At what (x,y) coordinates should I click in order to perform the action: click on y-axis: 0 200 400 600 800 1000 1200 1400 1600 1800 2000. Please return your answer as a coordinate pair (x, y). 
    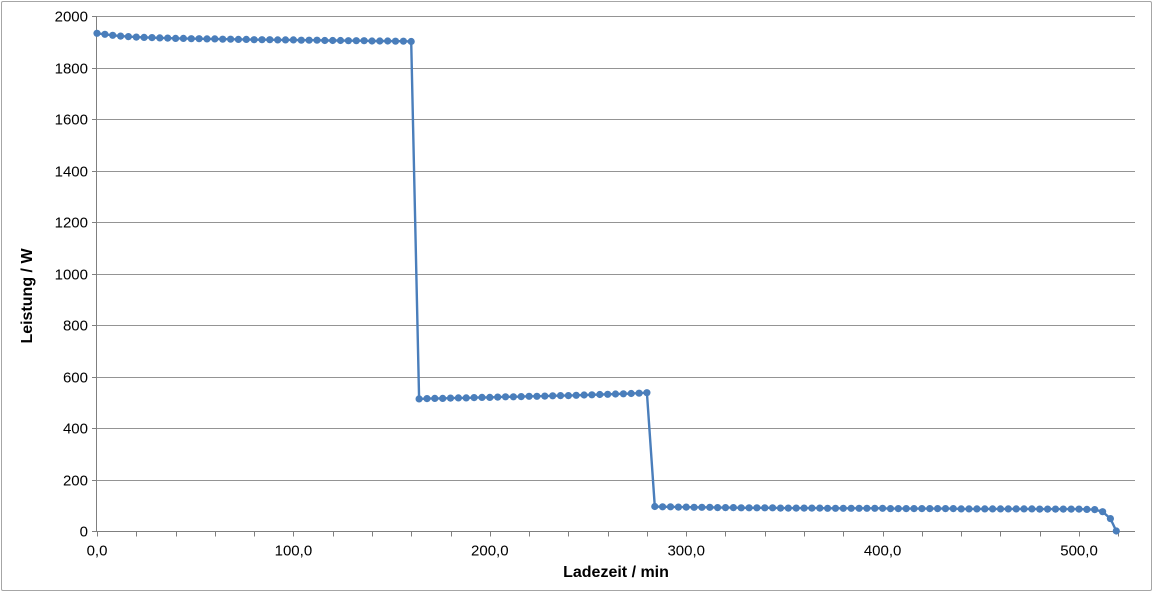
    Looking at the image, I should click on (76, 275).